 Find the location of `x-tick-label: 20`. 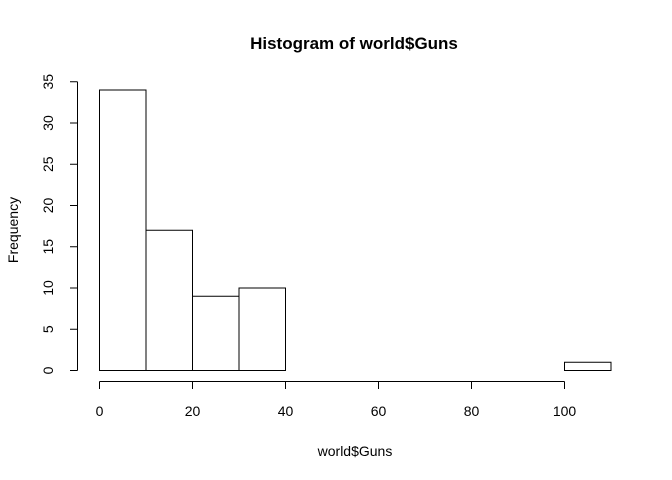

x-tick-label: 20 is located at coordinates (193, 411).